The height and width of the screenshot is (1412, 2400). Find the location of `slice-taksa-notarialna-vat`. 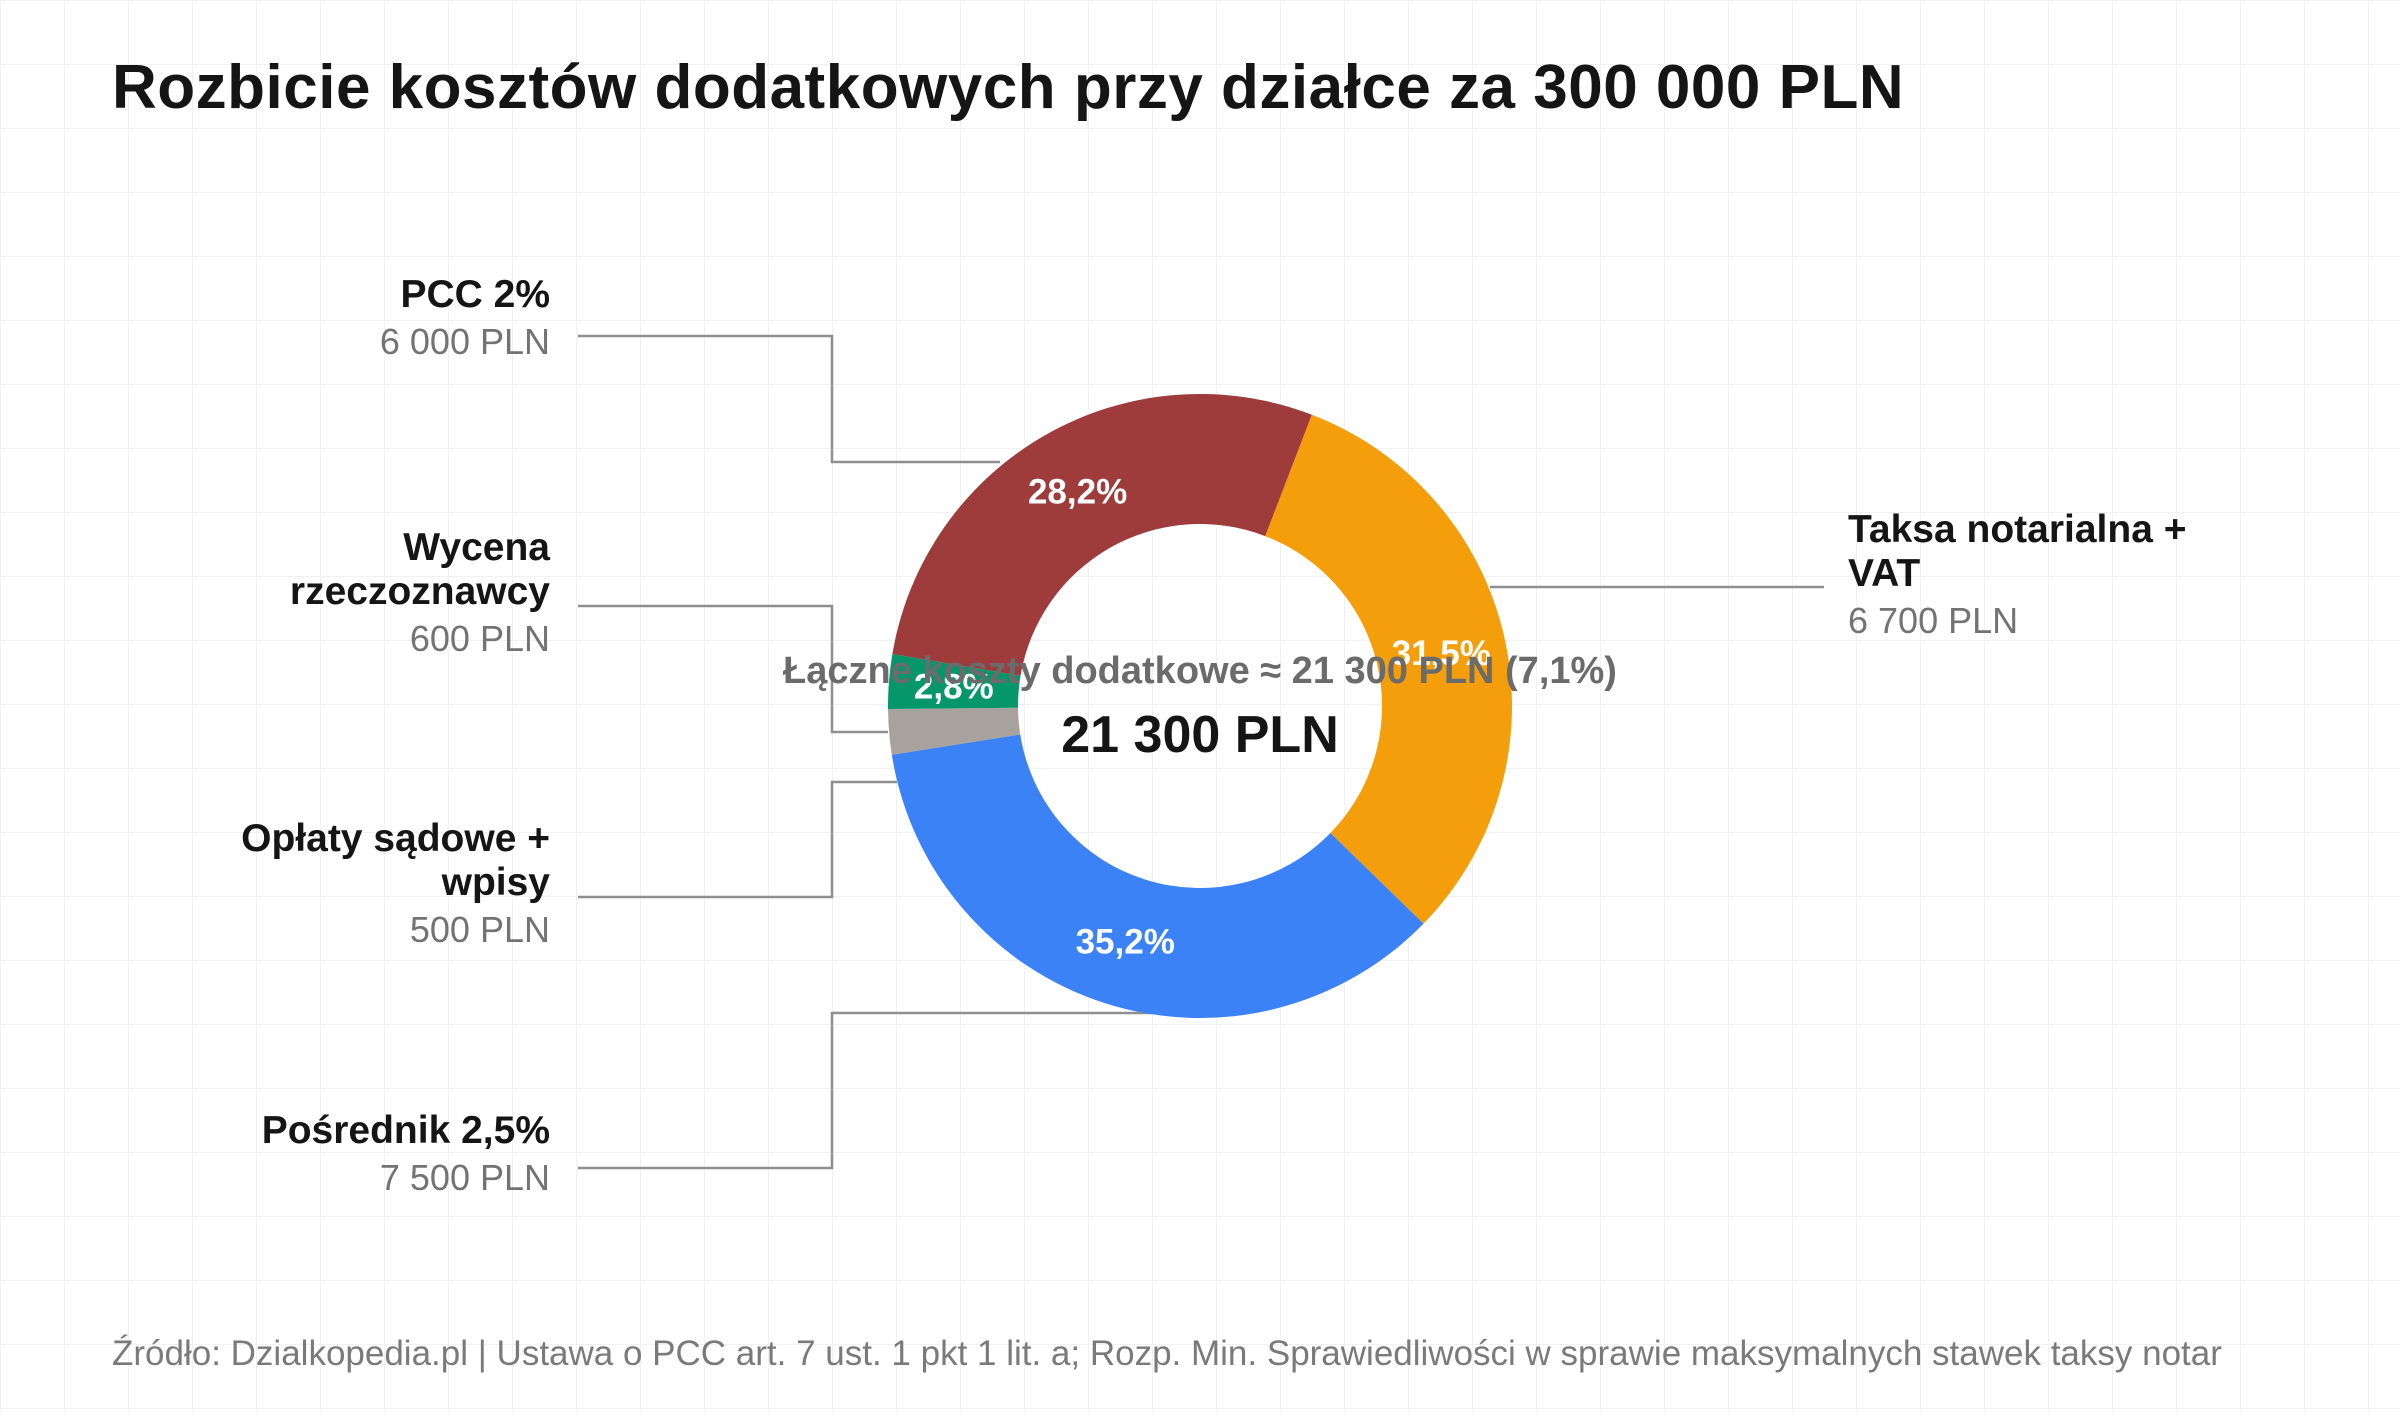

slice-taksa-notarialna-vat is located at coordinates (1388, 669).